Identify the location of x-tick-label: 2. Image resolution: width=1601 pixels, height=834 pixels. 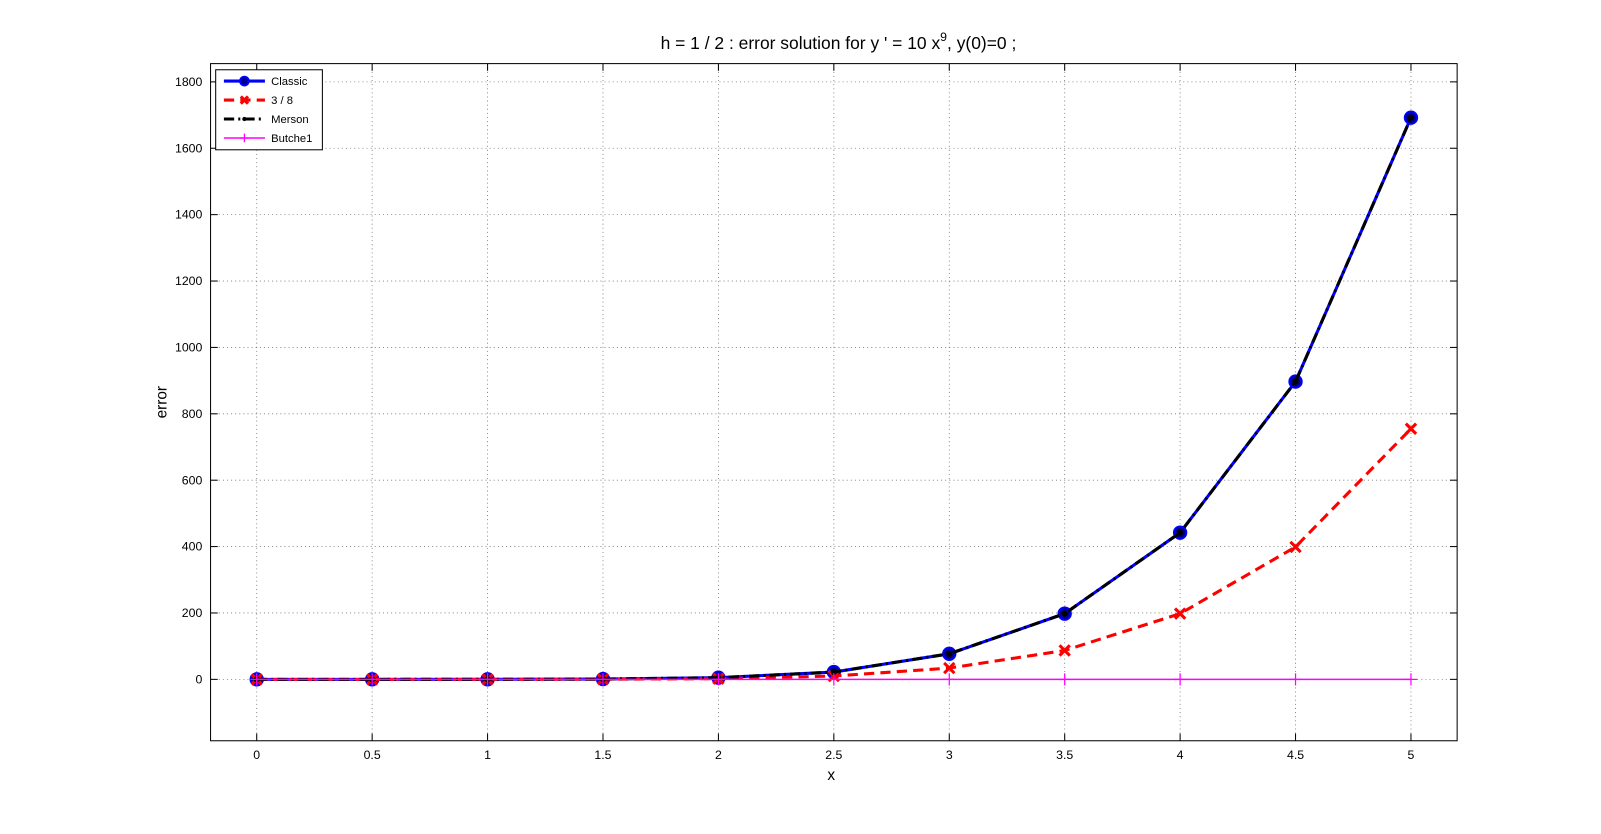
(718, 755).